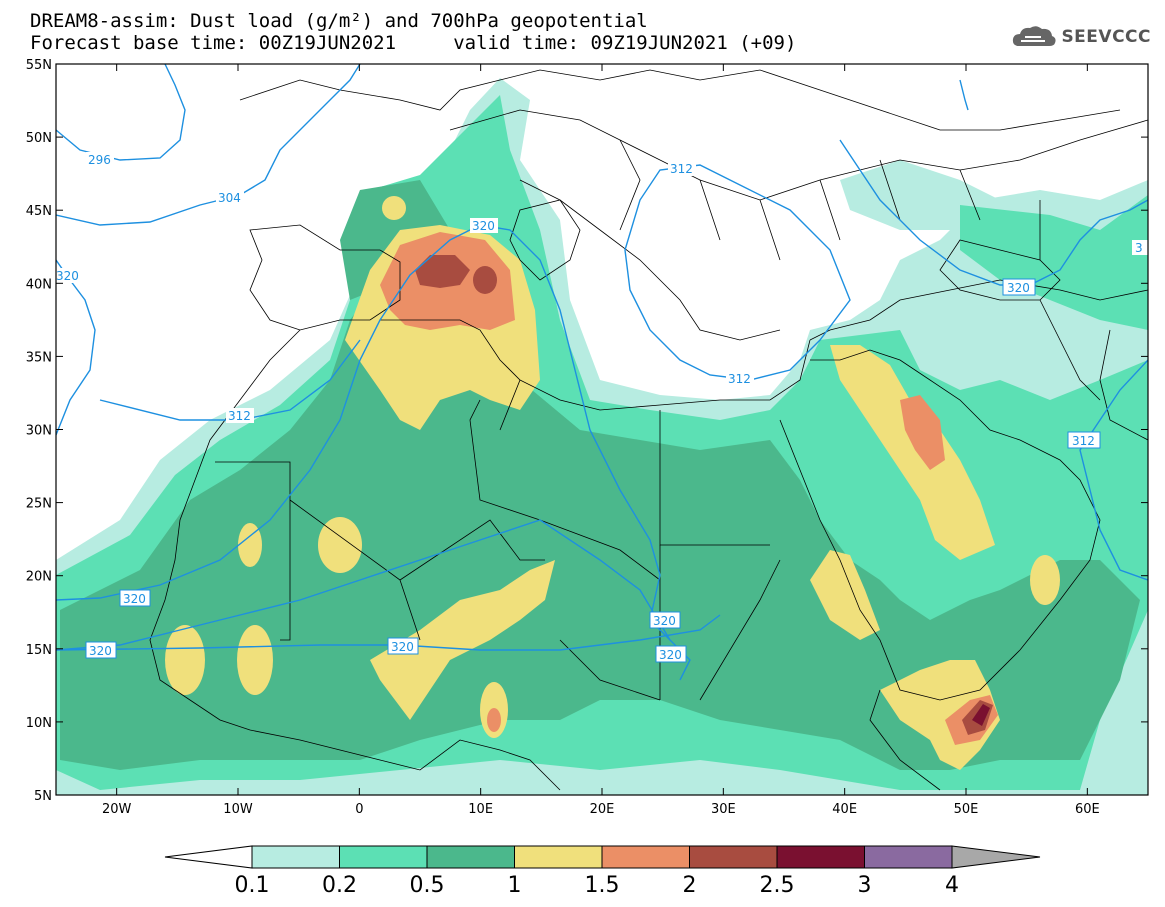 This screenshot has height=907, width=1165. Describe the element at coordinates (996, 857) in the screenshot. I see `colorbar-high-arrow` at that location.